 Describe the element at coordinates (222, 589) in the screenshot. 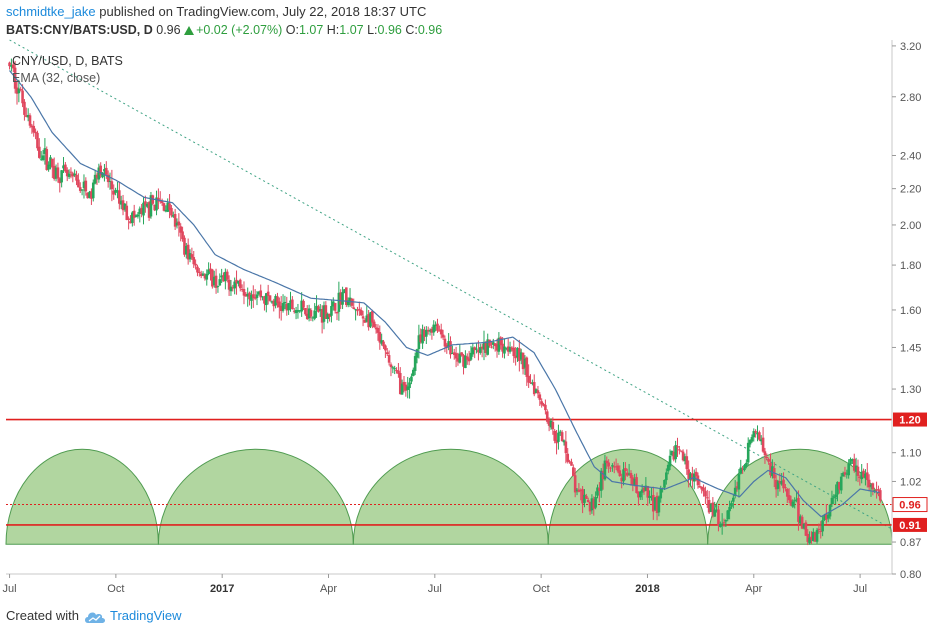

I see `x-tick-label-2: 2017` at that location.